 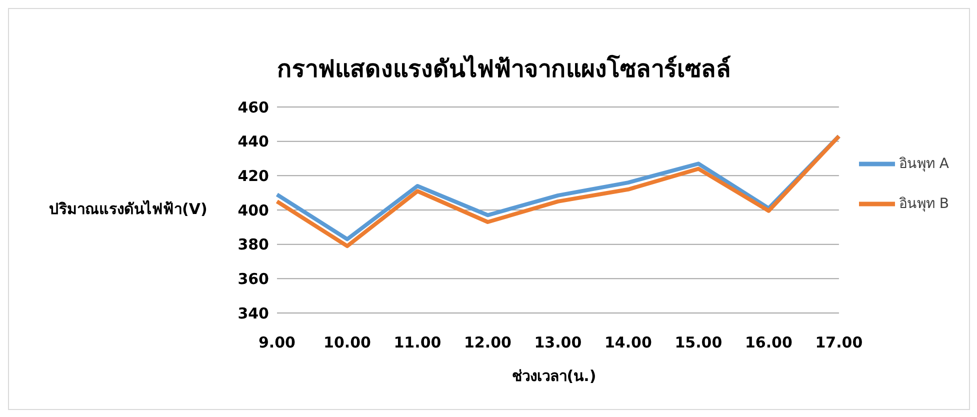 What do you see at coordinates (923, 204) in the screenshot?
I see `legend-label: อินพุท B` at bounding box center [923, 204].